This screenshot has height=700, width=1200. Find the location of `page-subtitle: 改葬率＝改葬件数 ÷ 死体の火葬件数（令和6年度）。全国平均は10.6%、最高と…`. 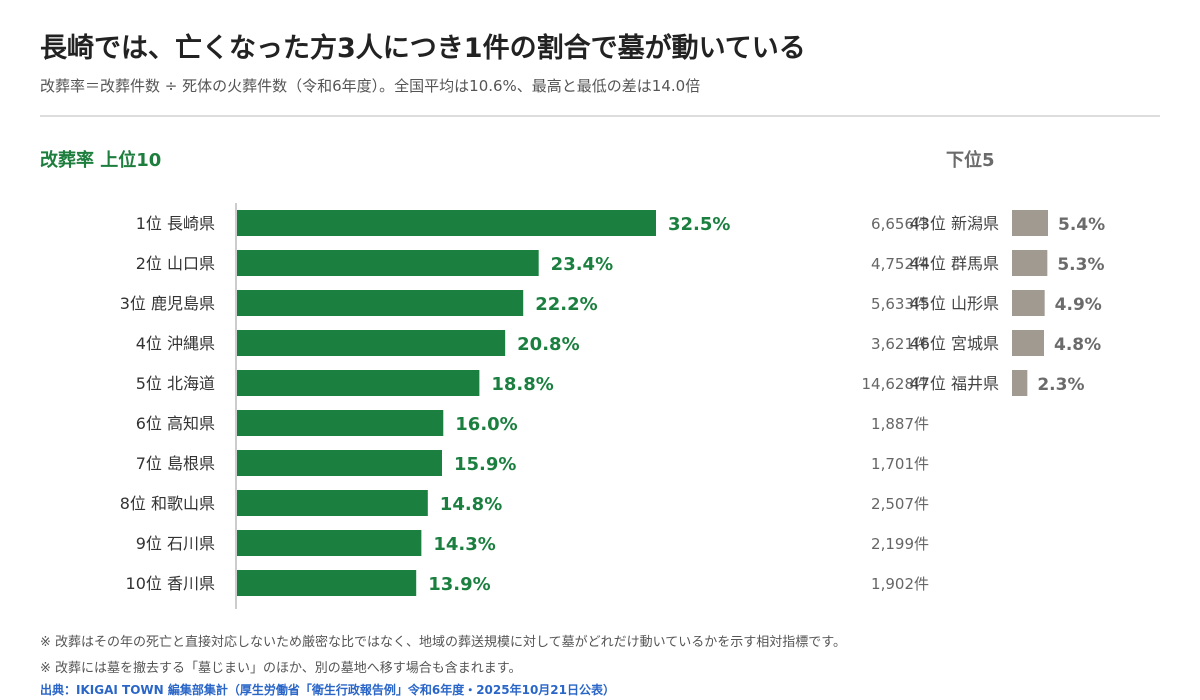

page-subtitle: 改葬率＝改葬件数 ÷ 死体の火葬件数（令和6年度）。全国平均は10.6%、最高と… is located at coordinates (370, 86).